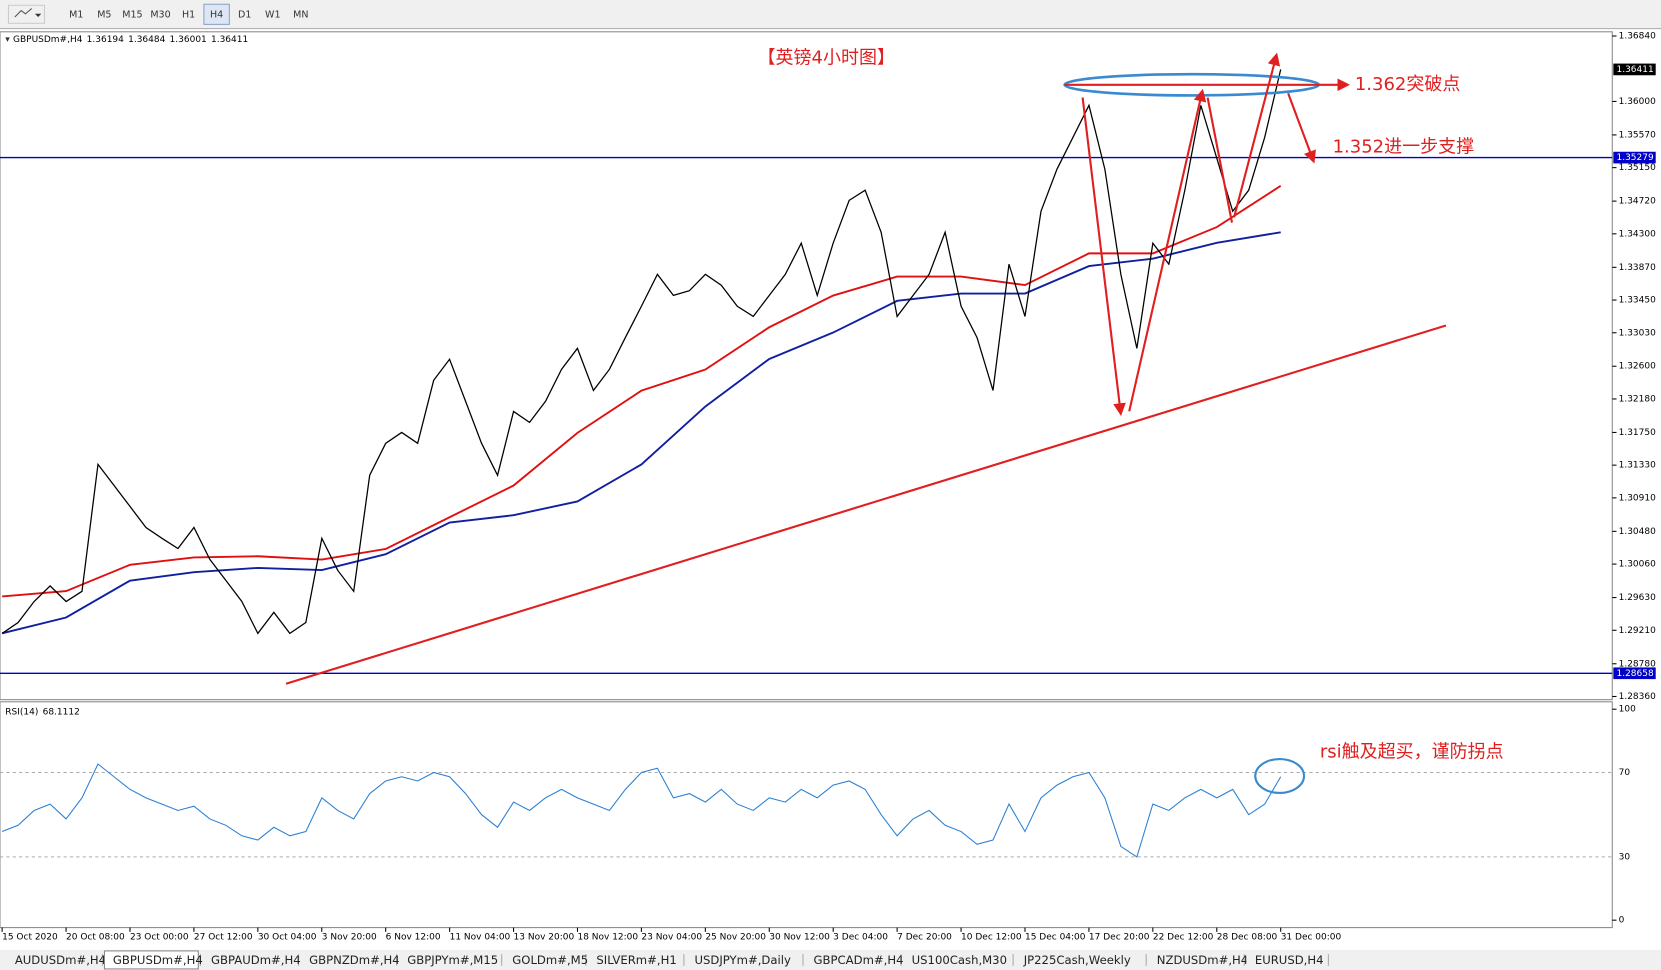  What do you see at coordinates (349, 938) in the screenshot?
I see `x-tick-label: 3 Nov 20:00` at bounding box center [349, 938].